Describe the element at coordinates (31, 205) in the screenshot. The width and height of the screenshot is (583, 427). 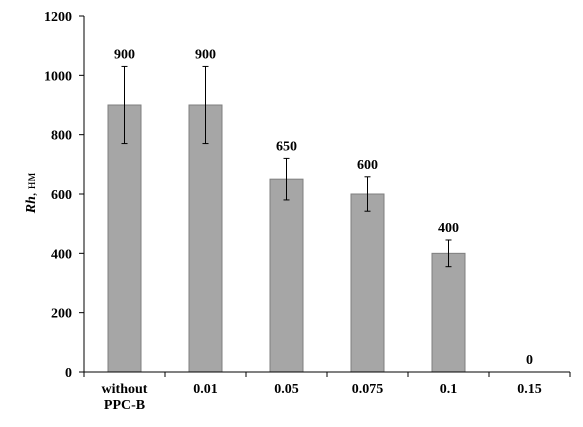
I see `y-axis-title-symbol: Rh` at that location.